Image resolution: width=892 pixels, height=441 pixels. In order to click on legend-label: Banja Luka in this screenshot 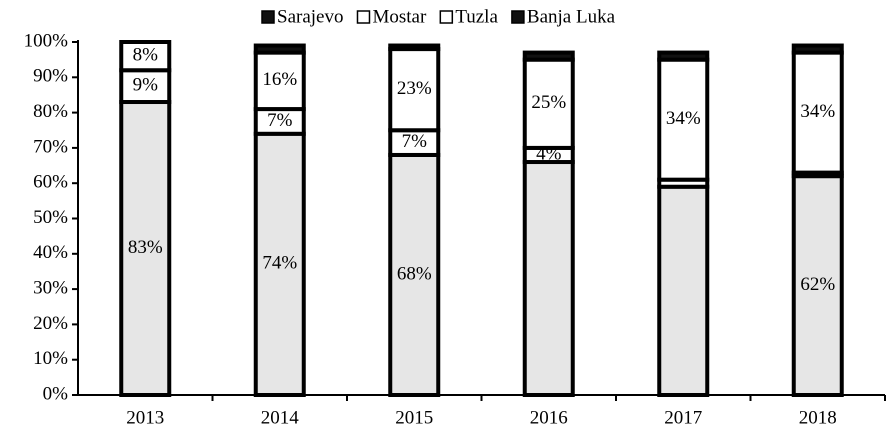, I will do `click(571, 16)`.